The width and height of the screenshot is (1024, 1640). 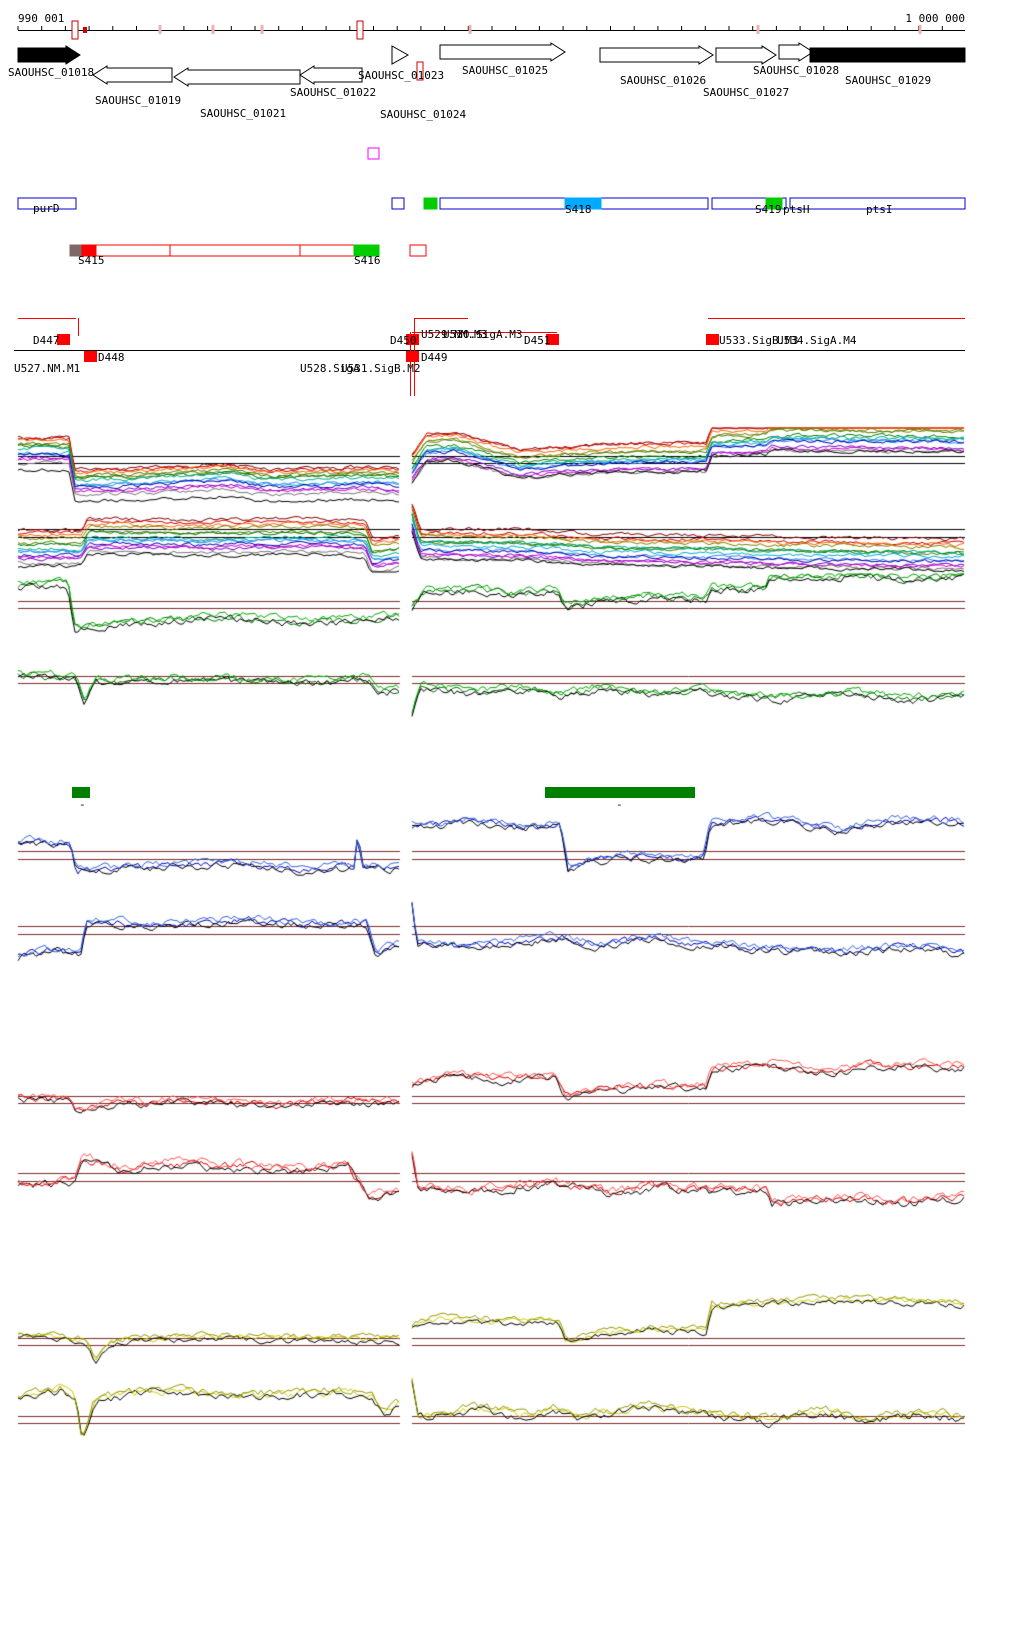 I want to click on feature-label: ptsI, so click(x=879, y=209).